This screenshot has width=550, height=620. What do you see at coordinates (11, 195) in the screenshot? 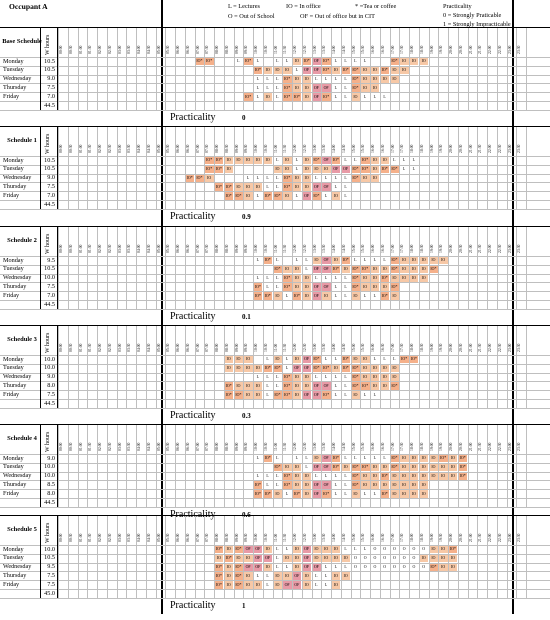
I see `day-label: Friday` at bounding box center [11, 195].